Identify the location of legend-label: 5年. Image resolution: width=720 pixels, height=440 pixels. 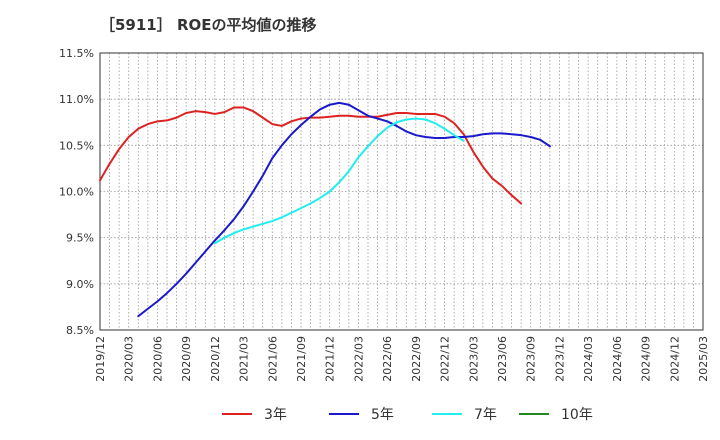
(382, 415).